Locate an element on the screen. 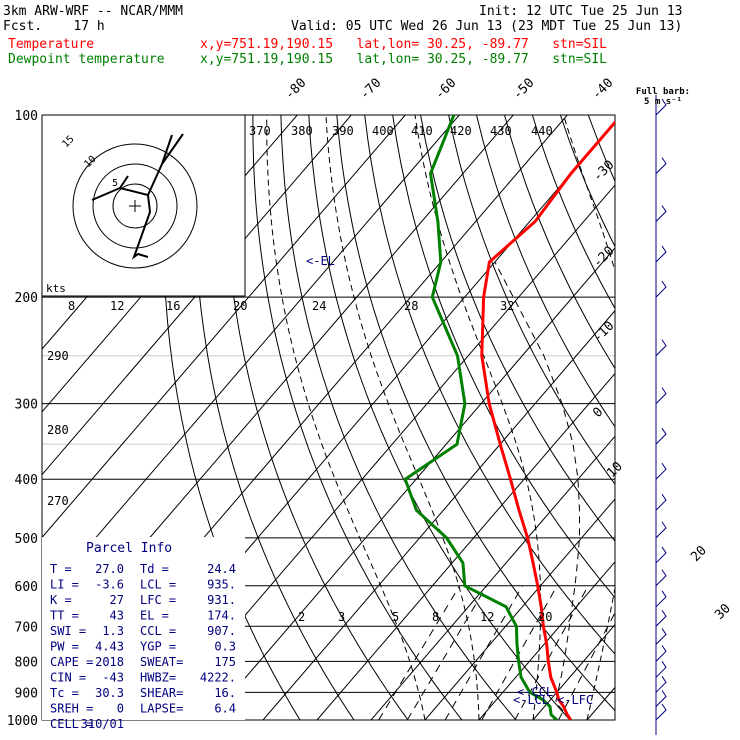 The height and width of the screenshot is (740, 740). init-time-label: Init: 12 UTC Tue 25 Jun 13 is located at coordinates (581, 11).